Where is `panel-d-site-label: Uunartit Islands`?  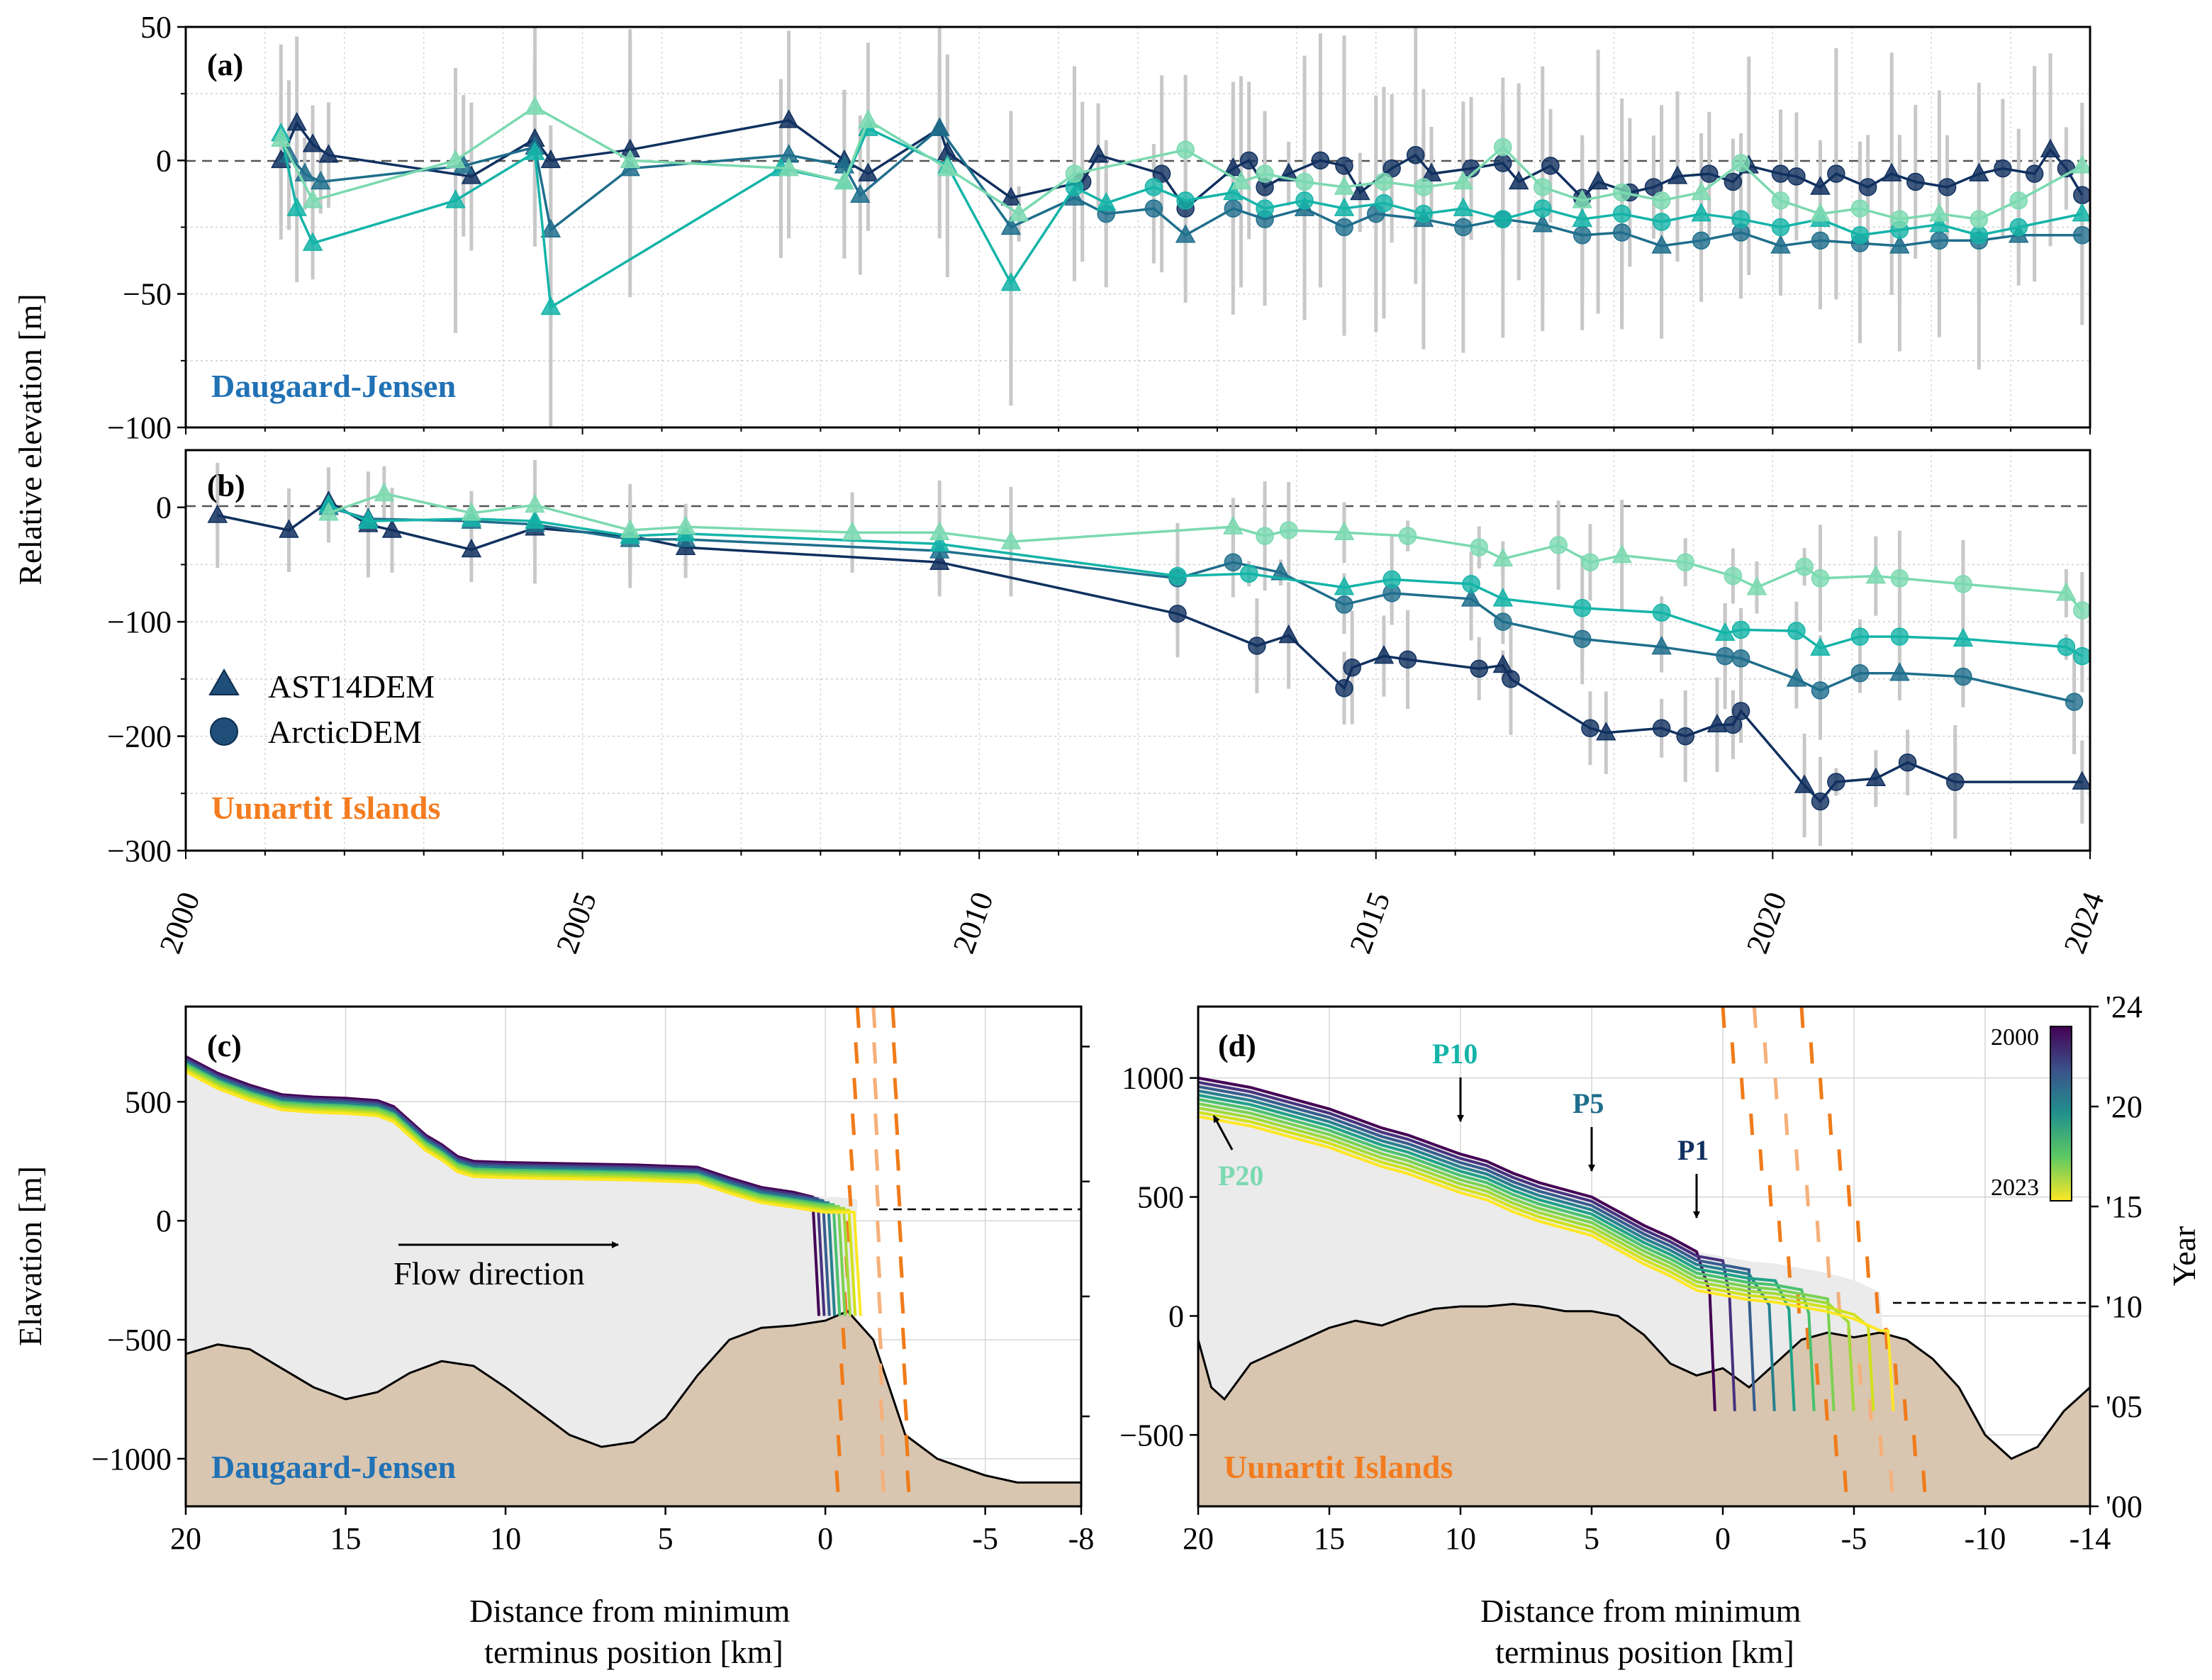 panel-d-site-label: Uunartit Islands is located at coordinates (1339, 1467).